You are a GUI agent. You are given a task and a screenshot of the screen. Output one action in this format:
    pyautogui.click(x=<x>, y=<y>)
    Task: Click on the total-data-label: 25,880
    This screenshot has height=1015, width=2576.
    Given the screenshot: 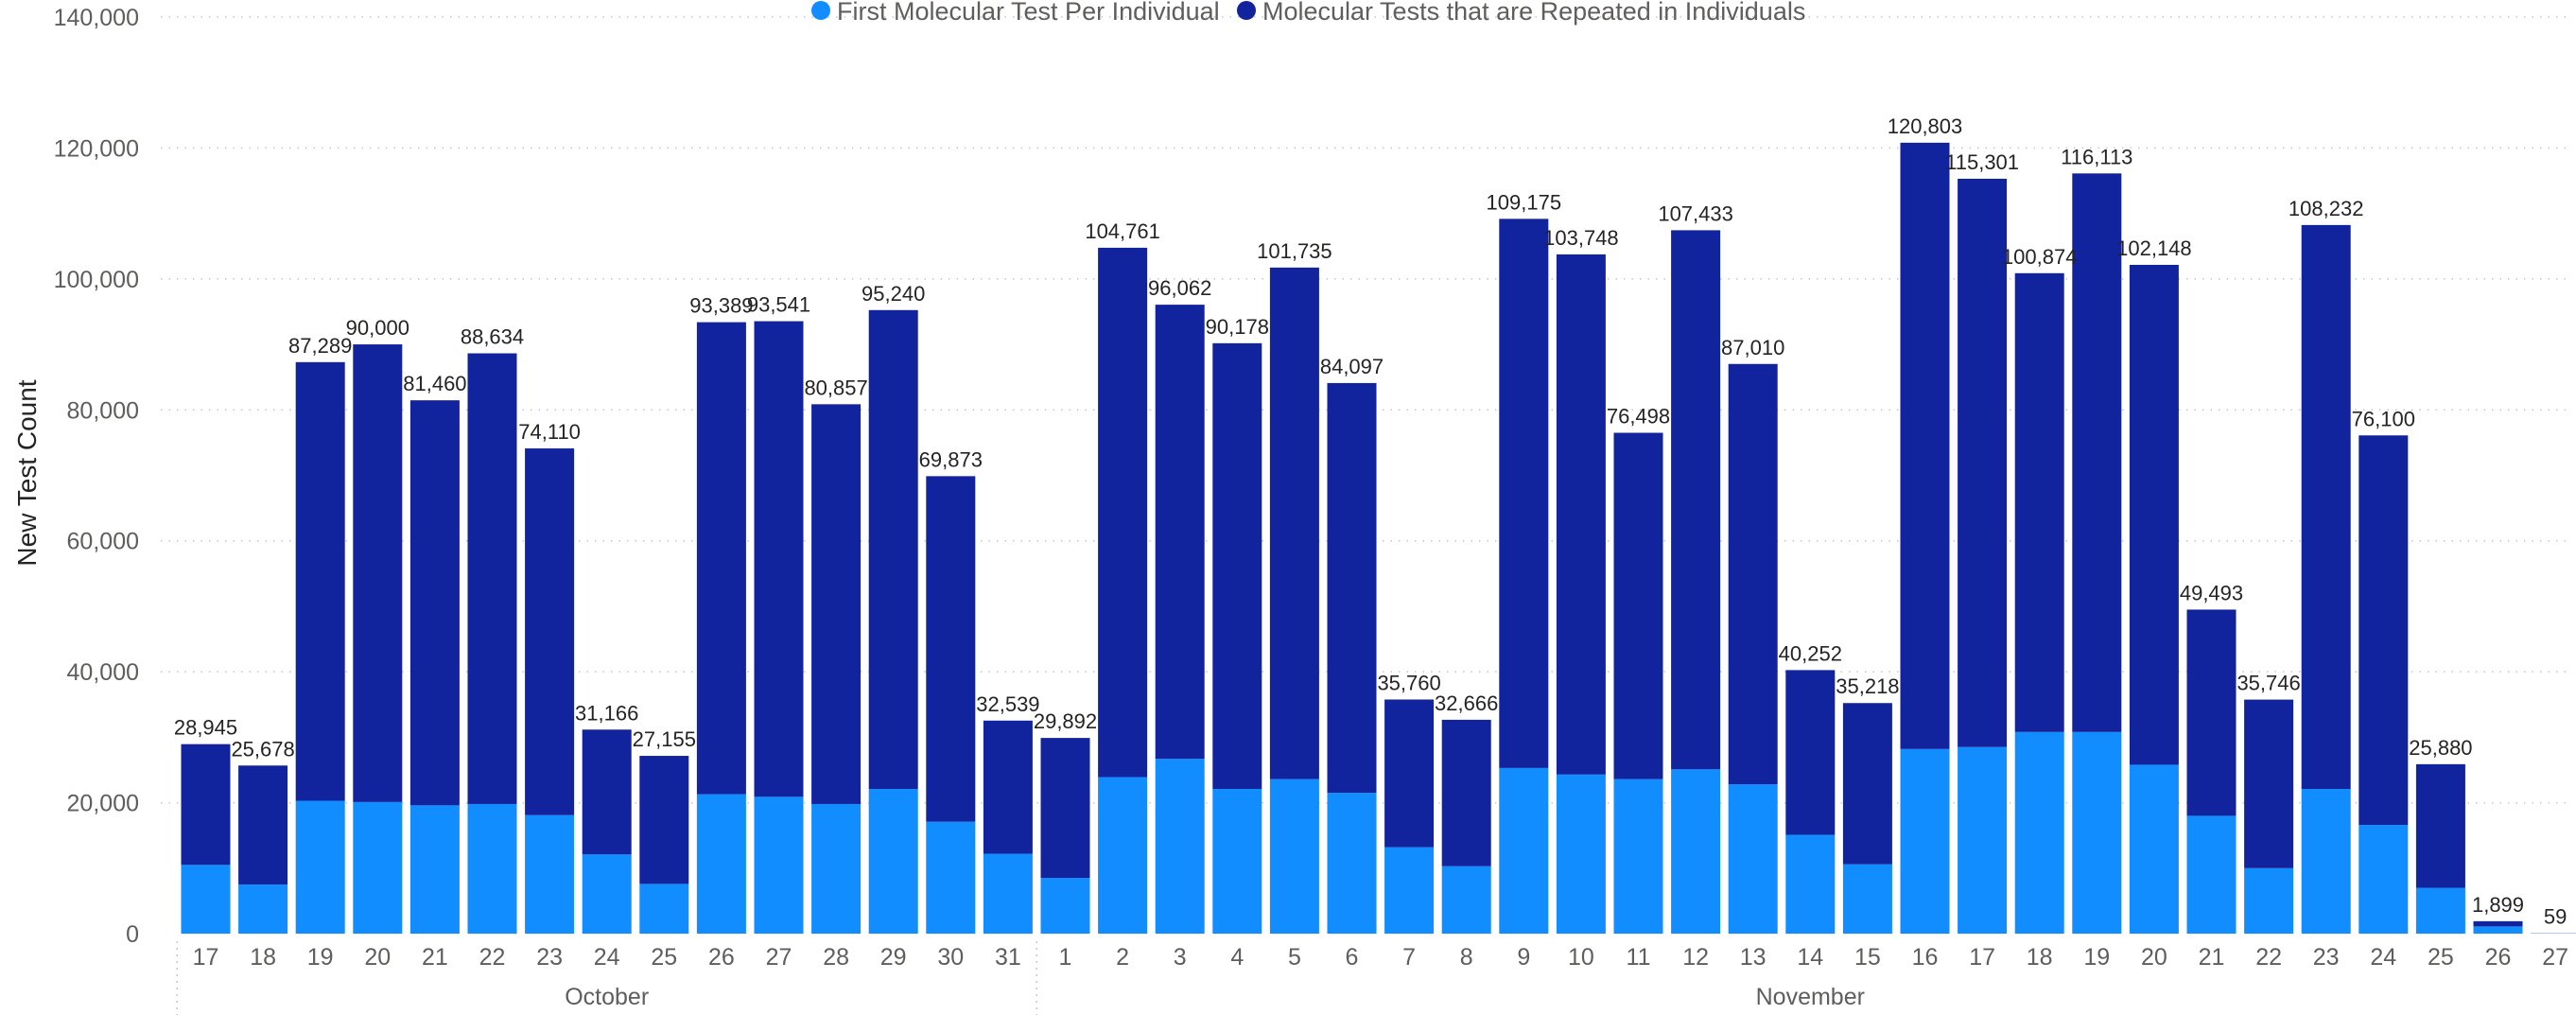 What is the action you would take?
    pyautogui.click(x=2440, y=748)
    